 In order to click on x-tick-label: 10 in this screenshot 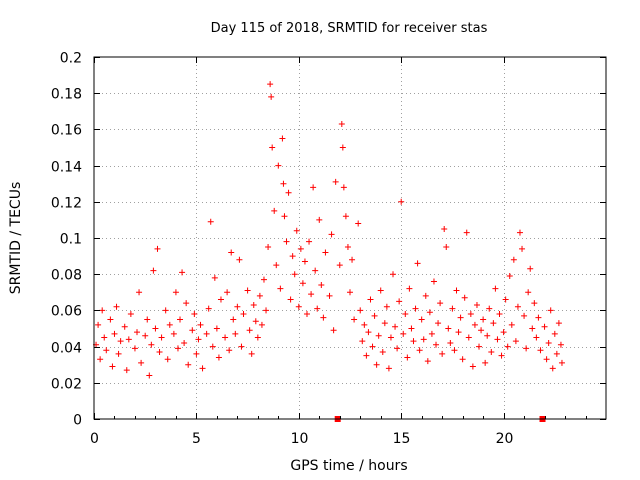, I will do `click(300, 439)`.